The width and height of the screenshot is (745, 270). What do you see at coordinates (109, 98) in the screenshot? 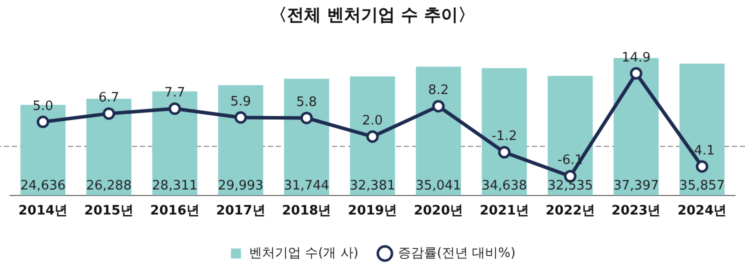
I see `data-label: 6.7` at bounding box center [109, 98].